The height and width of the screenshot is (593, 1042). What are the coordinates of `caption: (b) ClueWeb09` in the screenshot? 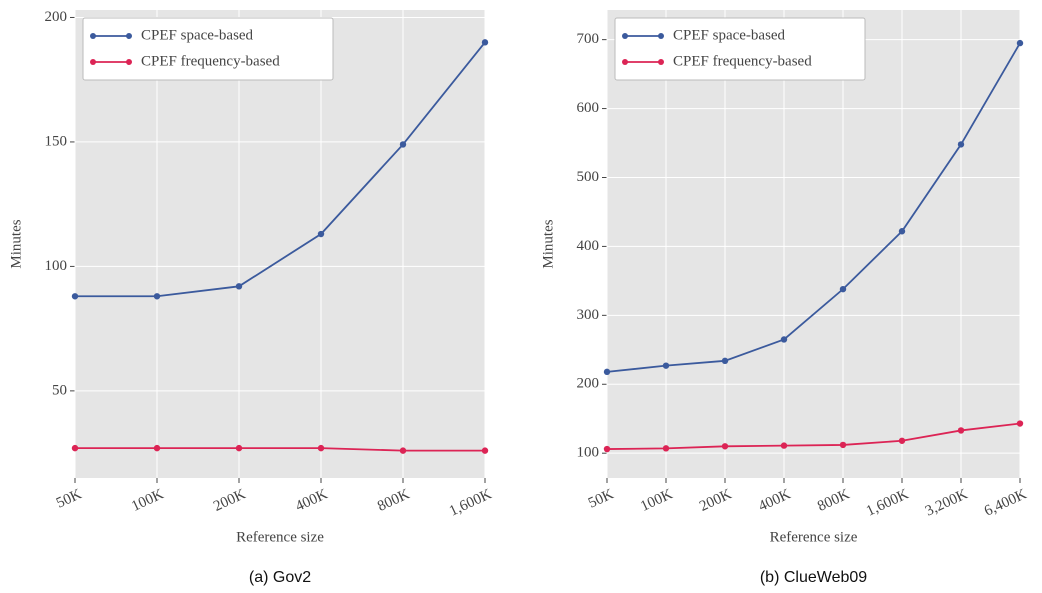 It's located at (813, 577).